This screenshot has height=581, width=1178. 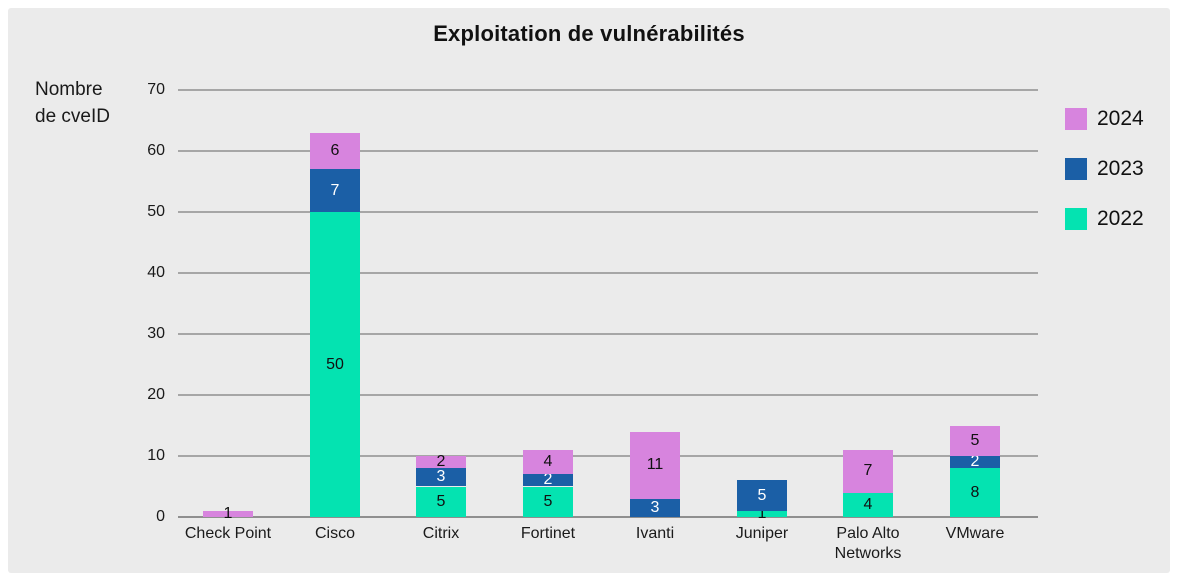 I want to click on bar-segment-2024-check-point: 1, so click(x=228, y=513).